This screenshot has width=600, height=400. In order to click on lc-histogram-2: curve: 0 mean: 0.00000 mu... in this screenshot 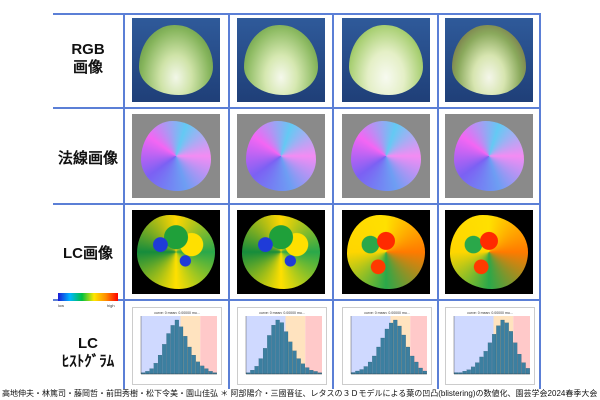, I will do `click(282, 346)`.